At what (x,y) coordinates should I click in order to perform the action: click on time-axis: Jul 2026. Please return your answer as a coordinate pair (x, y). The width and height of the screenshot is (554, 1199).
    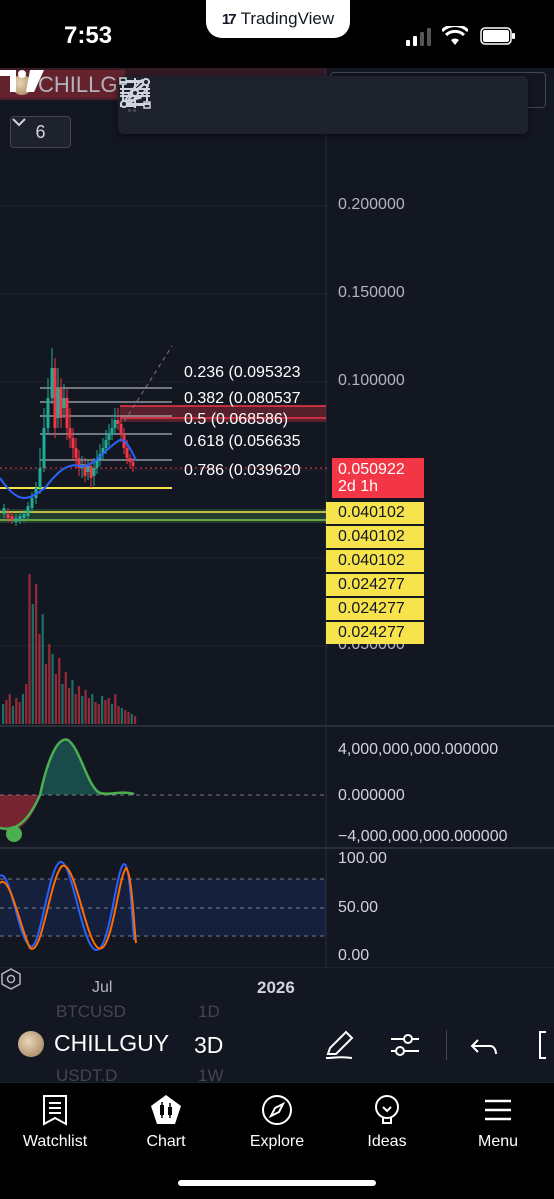
    Looking at the image, I should click on (277, 988).